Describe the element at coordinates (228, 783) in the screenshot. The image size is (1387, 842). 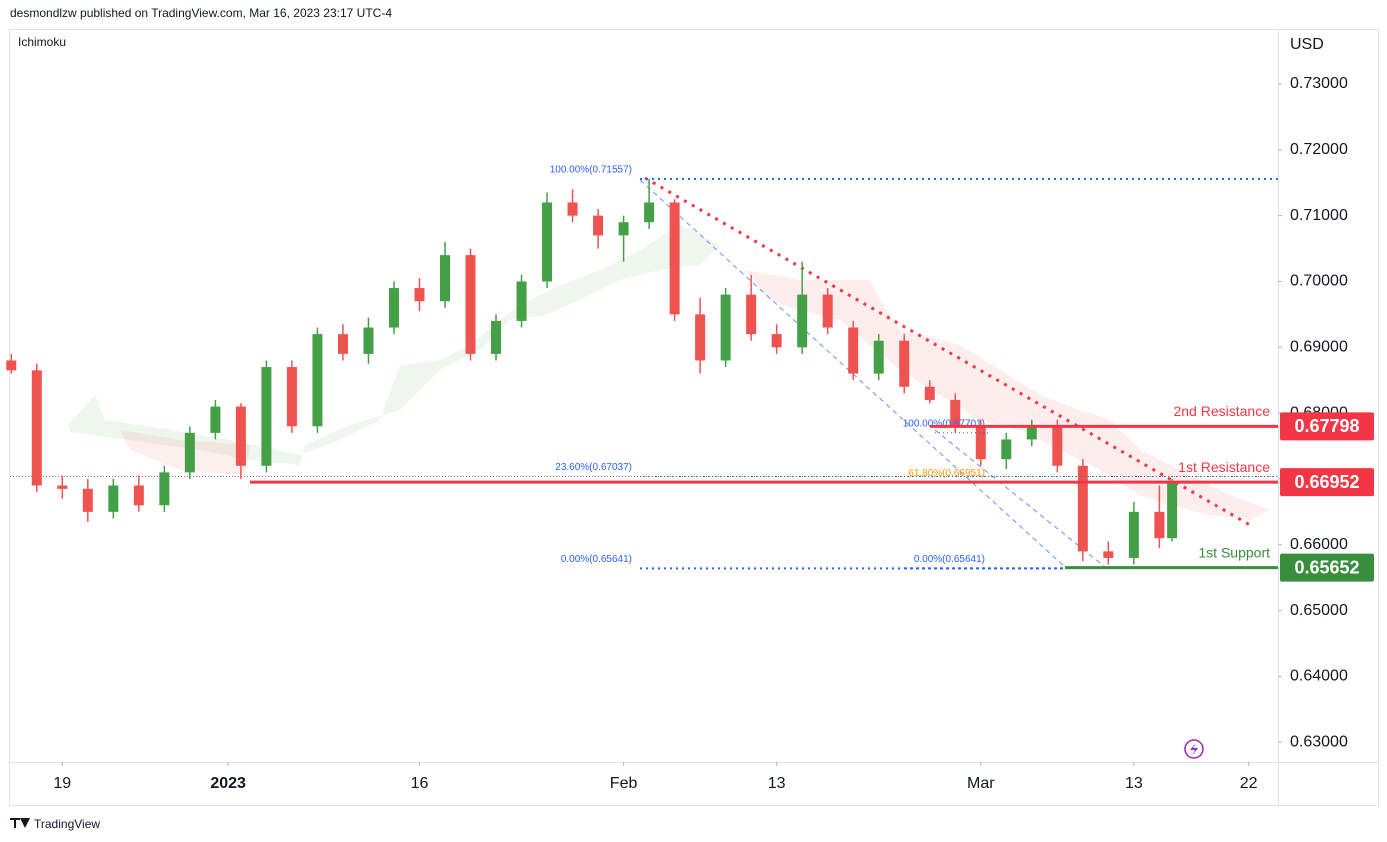
I see `x-tick-label: 2023` at that location.